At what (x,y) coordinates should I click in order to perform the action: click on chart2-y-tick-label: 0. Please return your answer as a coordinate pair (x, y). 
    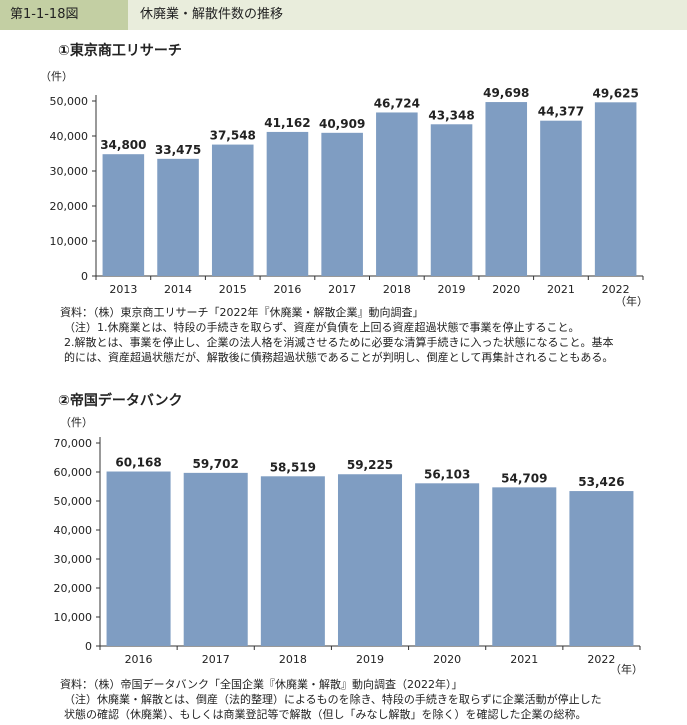
    Looking at the image, I should click on (88, 646).